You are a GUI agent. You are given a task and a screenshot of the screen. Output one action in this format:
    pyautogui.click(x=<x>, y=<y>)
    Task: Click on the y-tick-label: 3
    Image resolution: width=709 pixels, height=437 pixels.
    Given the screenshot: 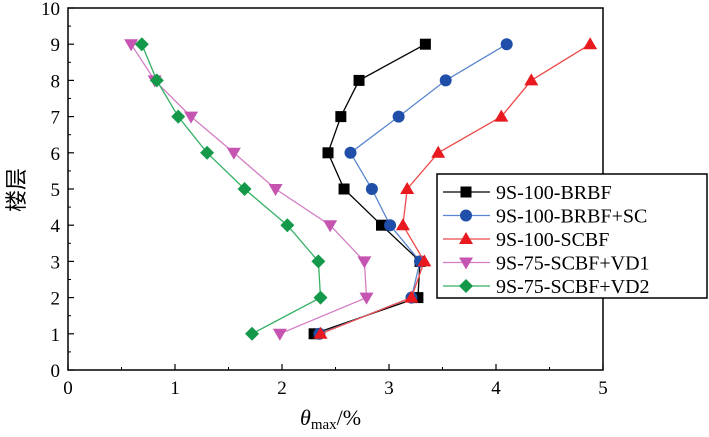 What is the action you would take?
    pyautogui.click(x=56, y=262)
    